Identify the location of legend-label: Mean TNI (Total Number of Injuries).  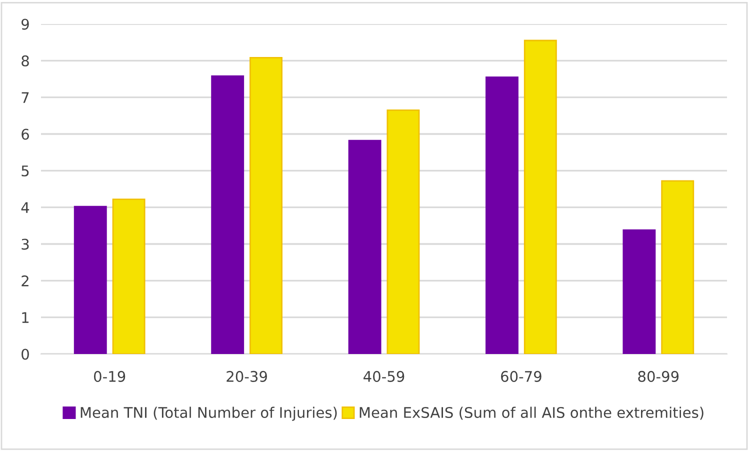
(208, 413).